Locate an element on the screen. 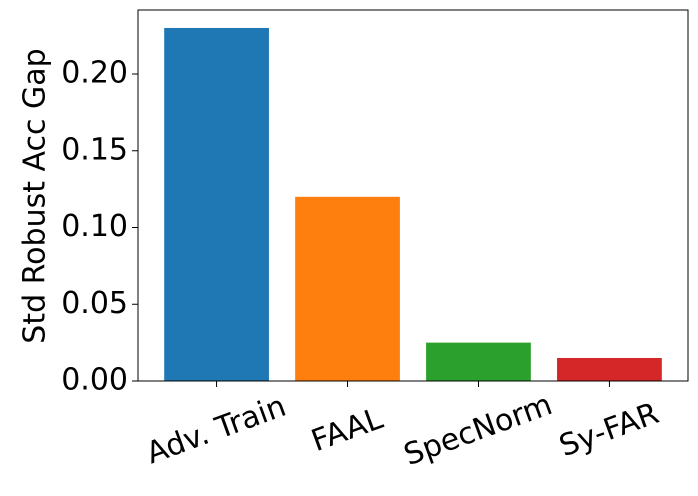  y-tick-label: 0.15 is located at coordinates (94, 149).